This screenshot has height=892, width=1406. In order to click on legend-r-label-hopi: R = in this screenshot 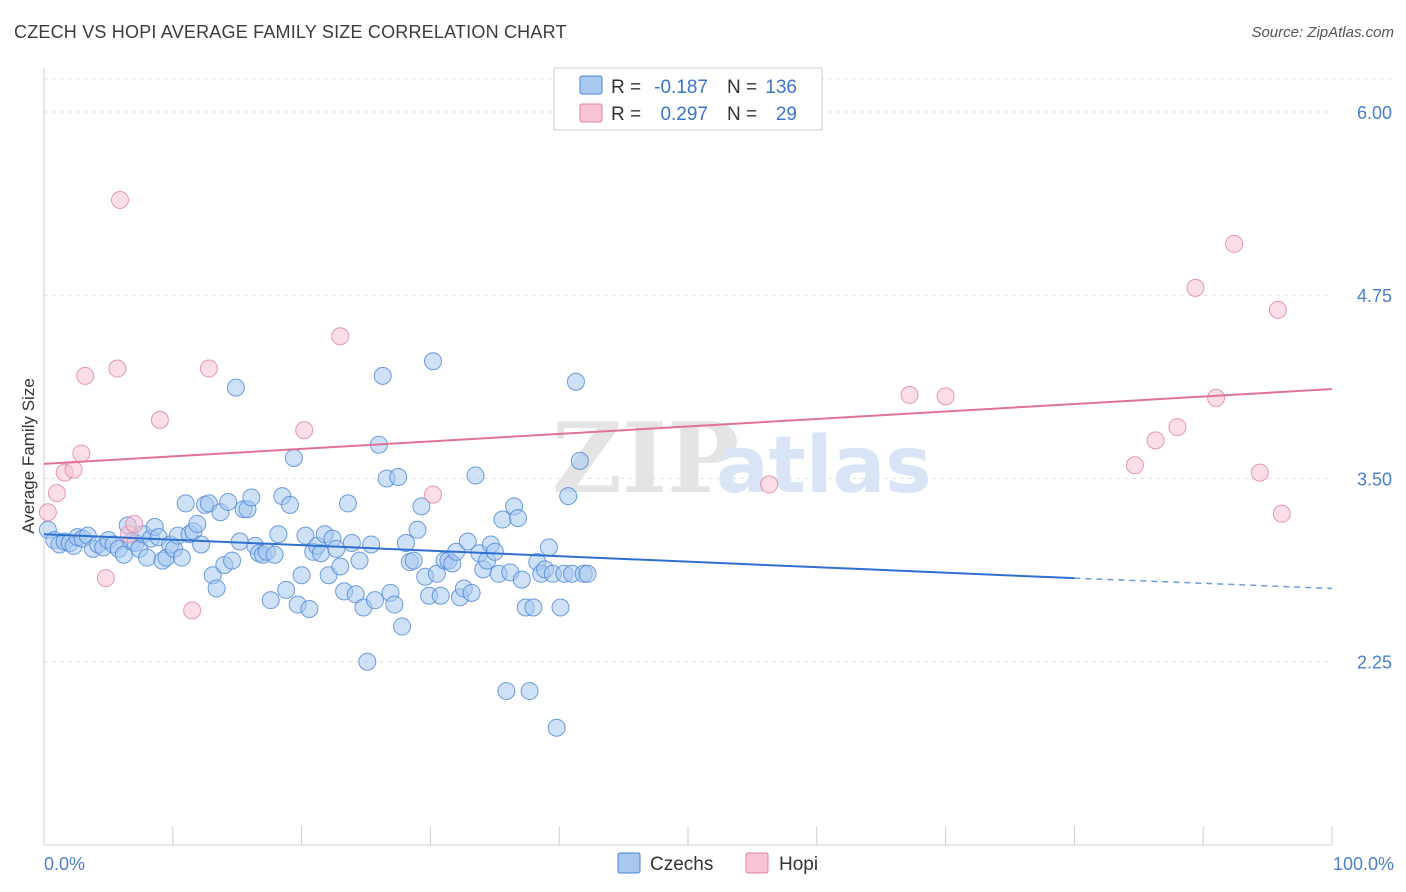, I will do `click(626, 114)`.